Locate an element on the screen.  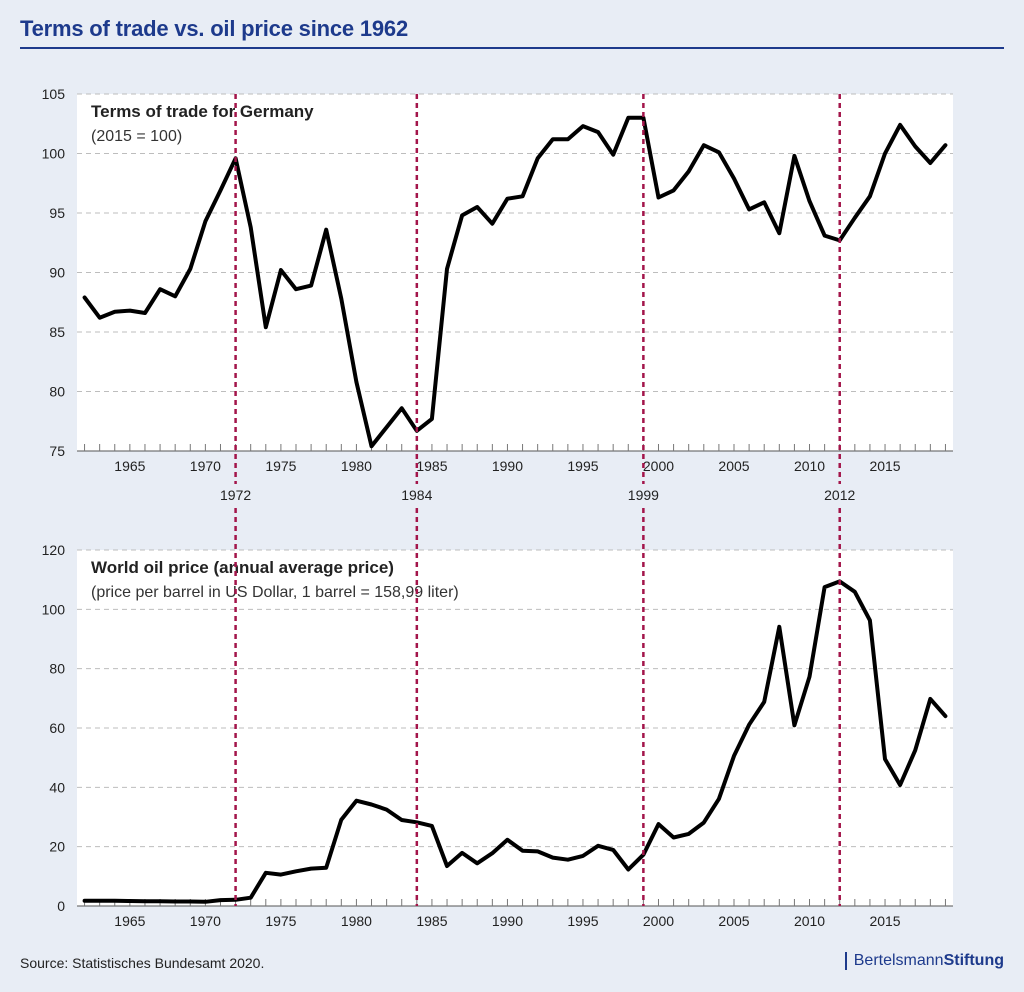
marker-year-label: 1984 is located at coordinates (416, 495).